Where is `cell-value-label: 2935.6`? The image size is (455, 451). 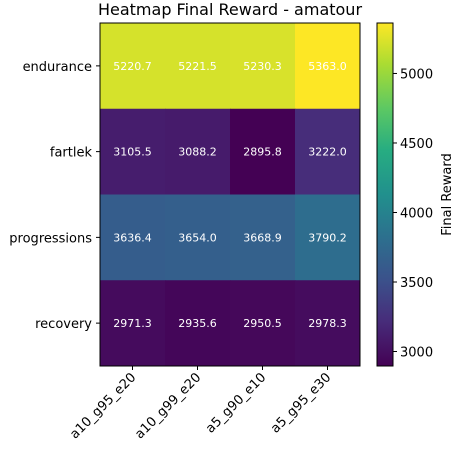
cell-value-label: 2935.6 is located at coordinates (197, 323).